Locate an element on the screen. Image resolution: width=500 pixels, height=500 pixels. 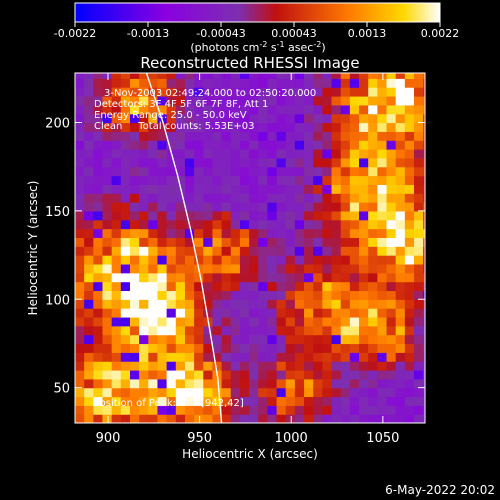
x-tick-label: 900 is located at coordinates (108, 438).